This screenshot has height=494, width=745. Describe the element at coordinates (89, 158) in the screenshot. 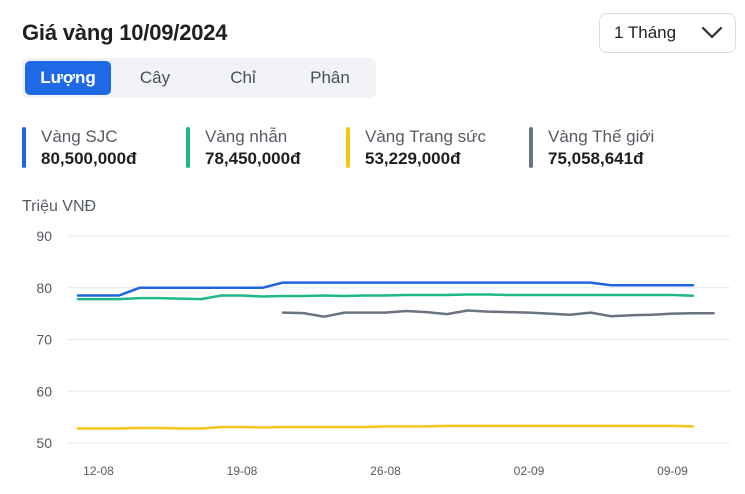

I see `legend-value: 80,500,000đ` at that location.